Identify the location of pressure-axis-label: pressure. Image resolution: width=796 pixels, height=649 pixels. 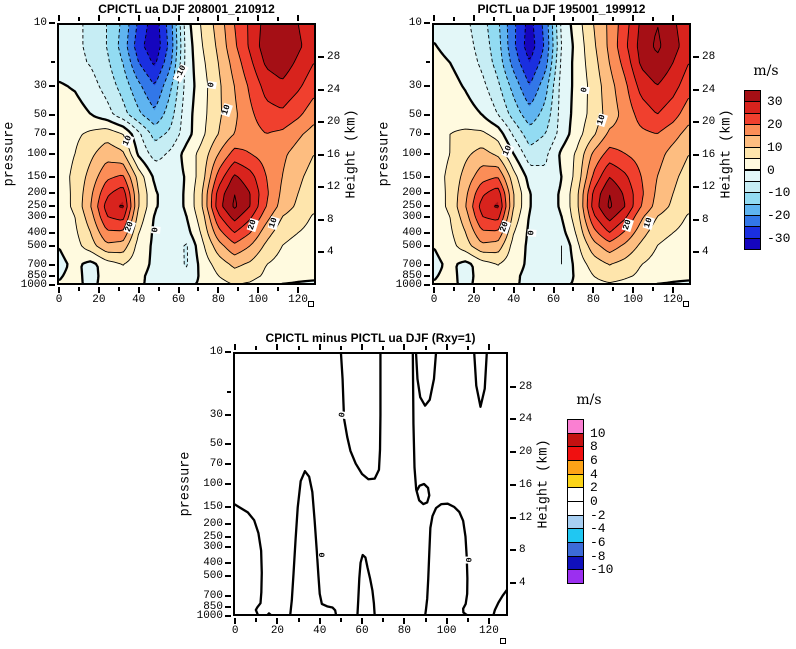
(385, 154).